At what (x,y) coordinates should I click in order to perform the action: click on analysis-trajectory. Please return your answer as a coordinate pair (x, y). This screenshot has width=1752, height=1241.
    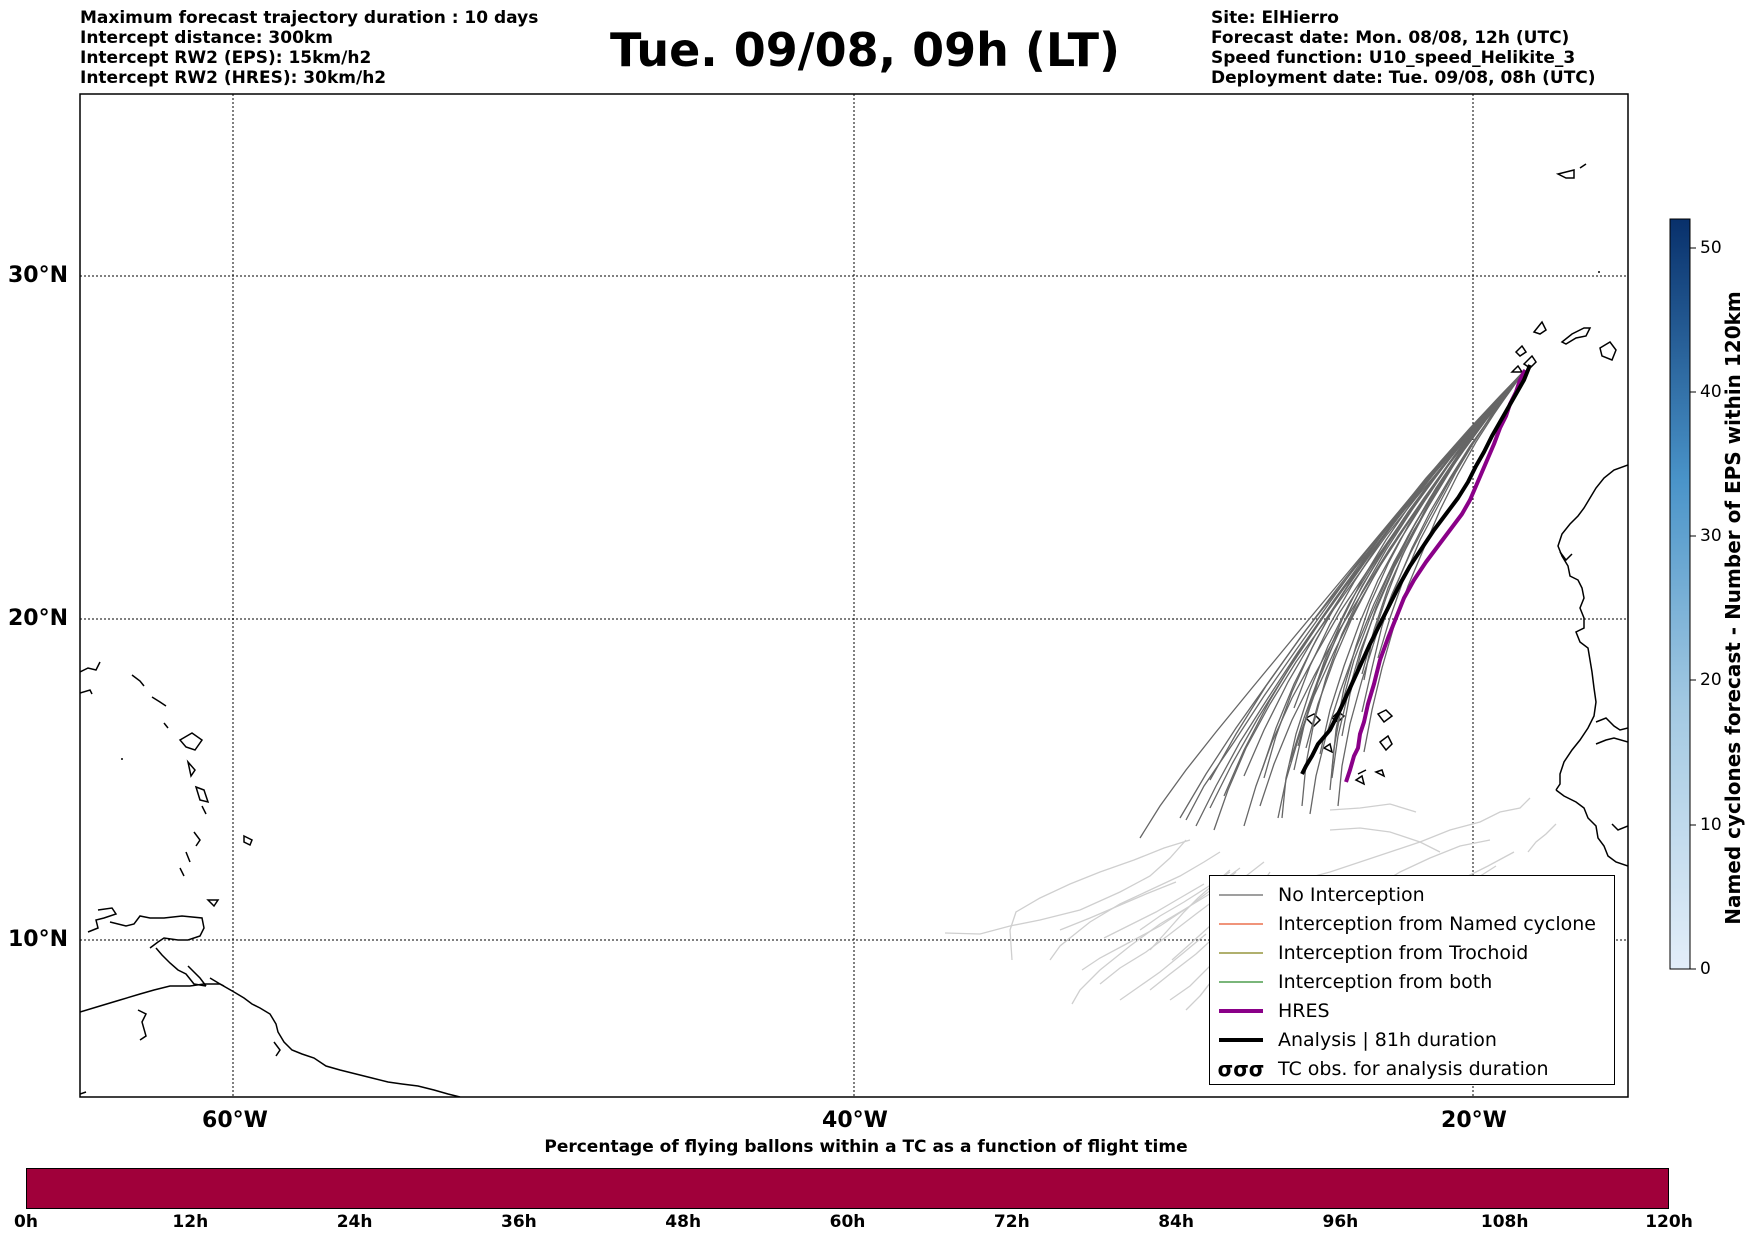
    Looking at the image, I should click on (1416, 569).